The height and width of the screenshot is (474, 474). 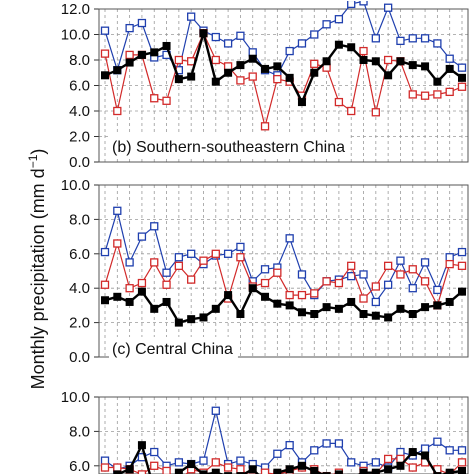 What do you see at coordinates (283, 274) in the screenshot?
I see `series-red` at bounding box center [283, 274].